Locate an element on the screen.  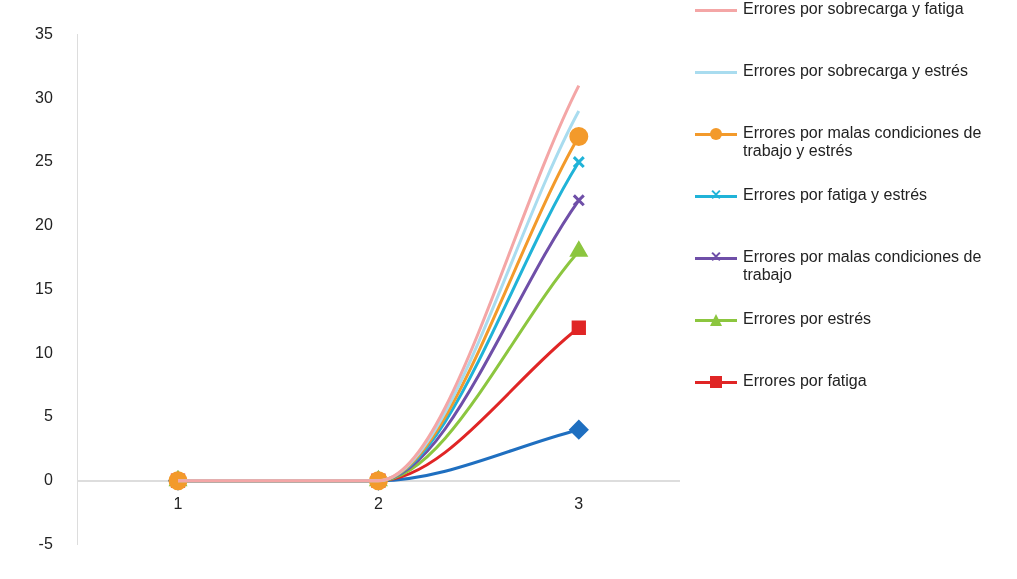
legend-label: Errores por malas condiciones de trabajo y estrés is located at coordinates (863, 142).